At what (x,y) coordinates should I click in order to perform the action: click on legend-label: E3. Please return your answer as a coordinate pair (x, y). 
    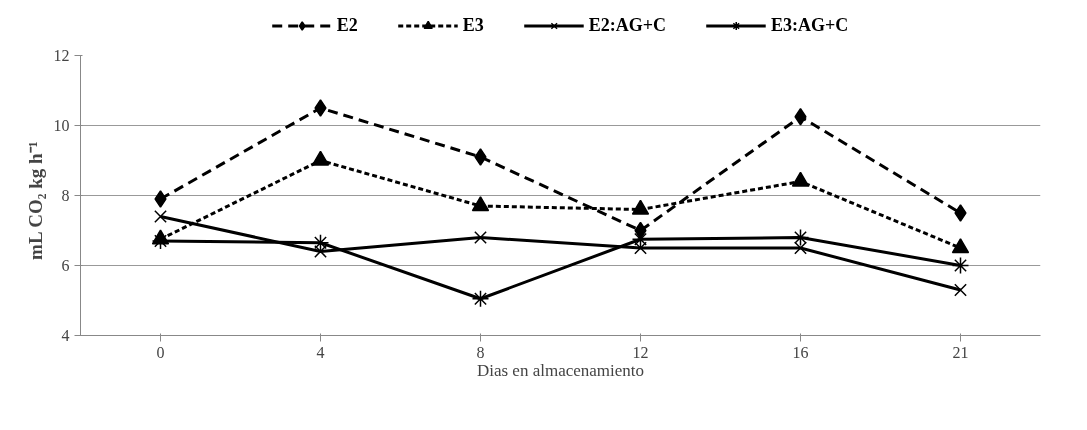
    Looking at the image, I should click on (473, 25).